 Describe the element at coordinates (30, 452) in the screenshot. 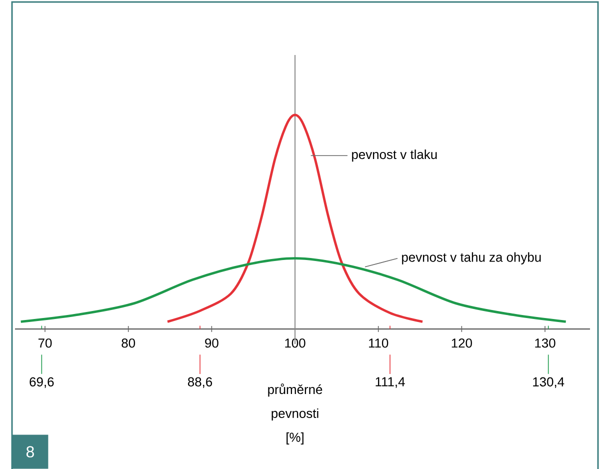

I see `text: 8` at that location.